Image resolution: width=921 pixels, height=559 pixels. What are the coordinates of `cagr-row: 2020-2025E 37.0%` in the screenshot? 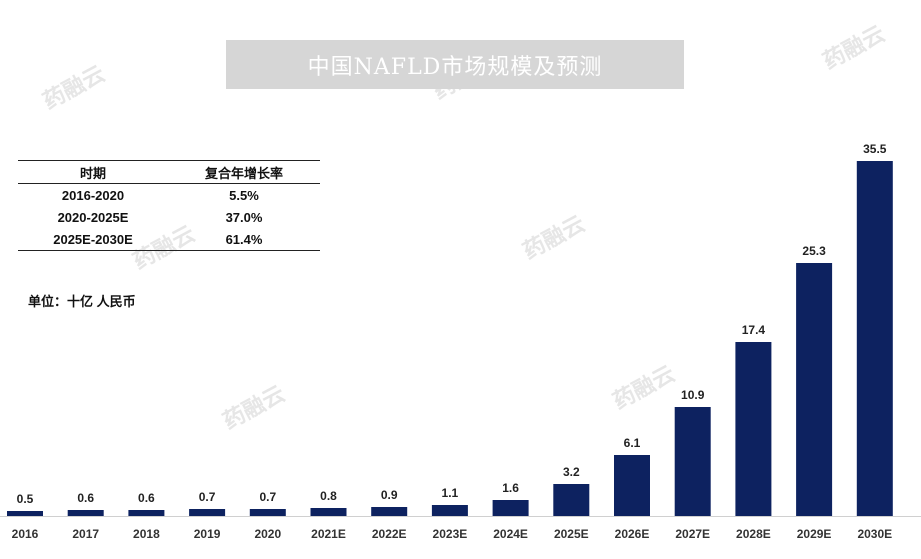 It's located at (169, 217).